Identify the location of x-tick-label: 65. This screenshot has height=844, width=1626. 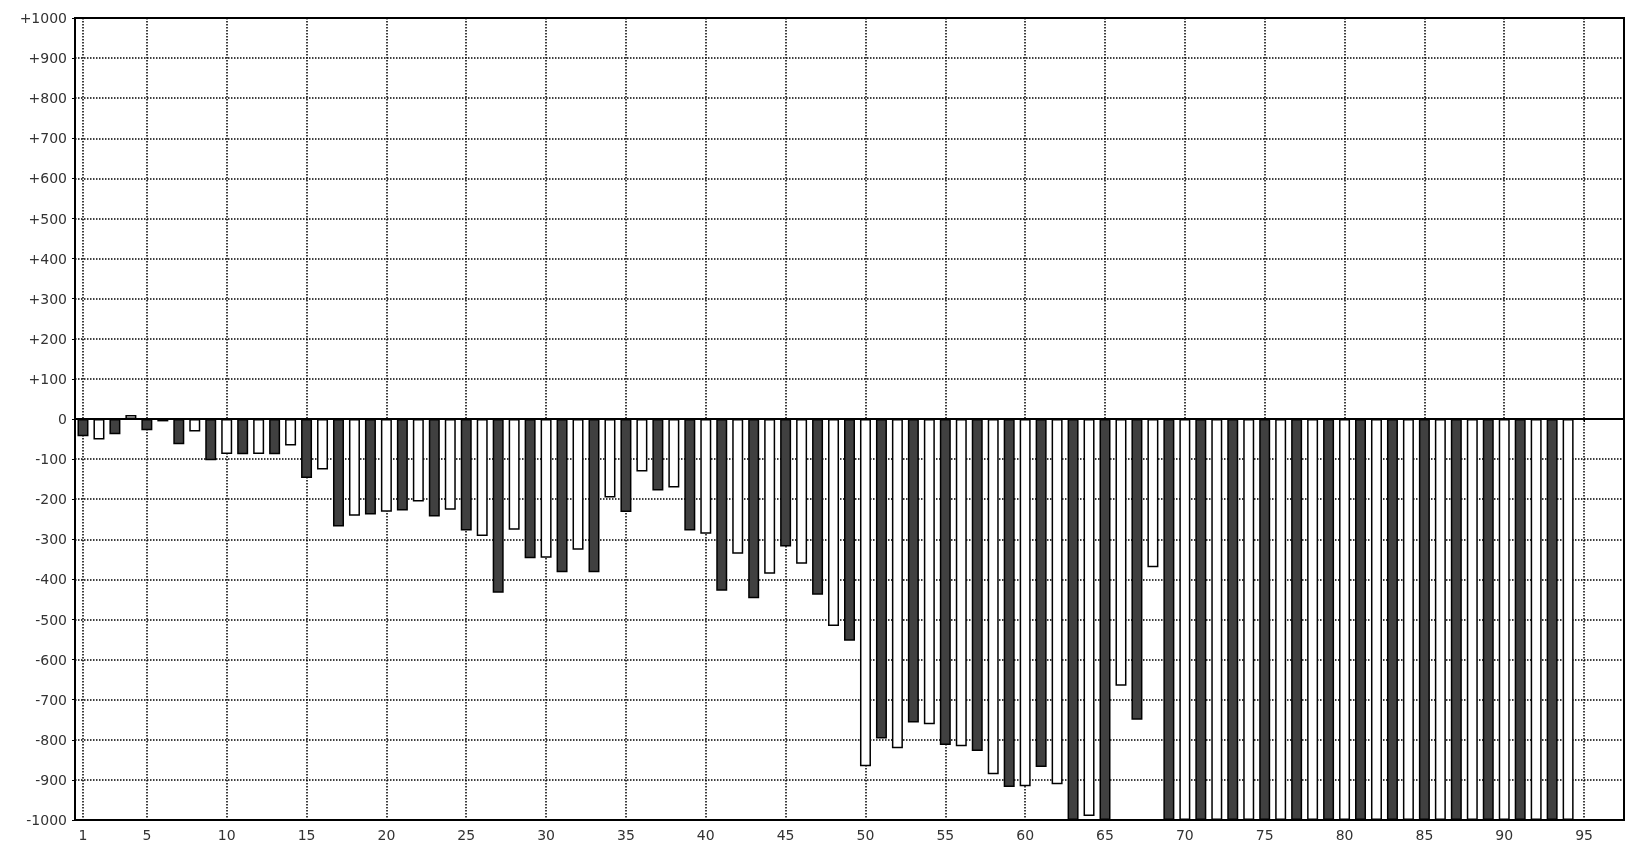
(1105, 835).